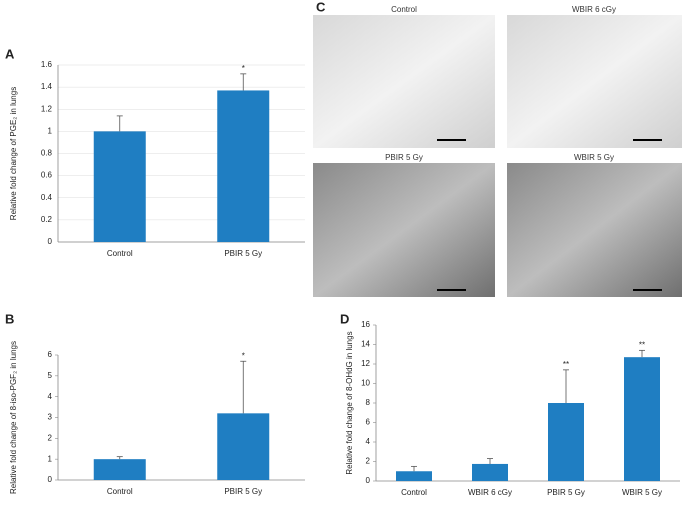  What do you see at coordinates (365, 363) in the screenshot?
I see `y-tick-label: 12` at bounding box center [365, 363].